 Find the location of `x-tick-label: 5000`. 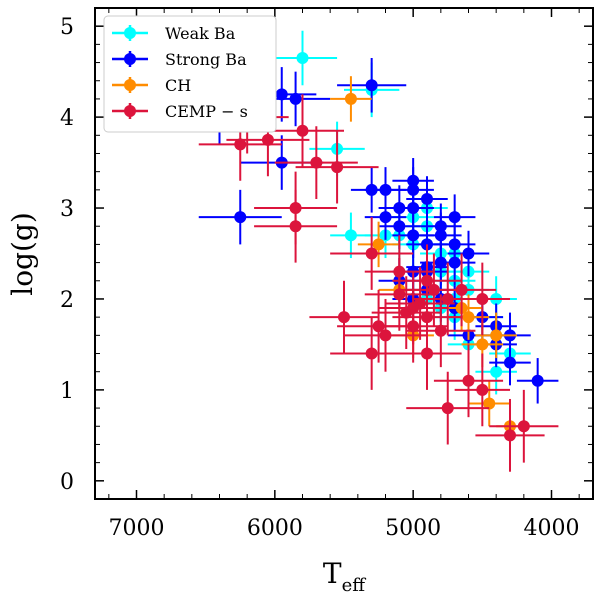

x-tick-label: 5000 is located at coordinates (413, 528).